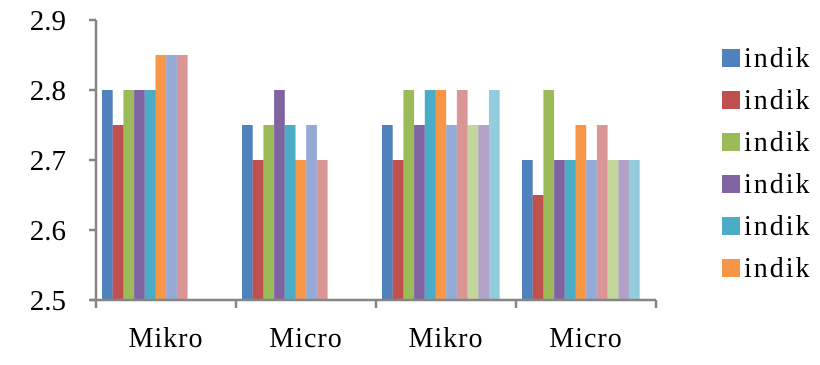 The width and height of the screenshot is (820, 365). What do you see at coordinates (48, 301) in the screenshot?
I see `y-tick-label: 2.5` at bounding box center [48, 301].